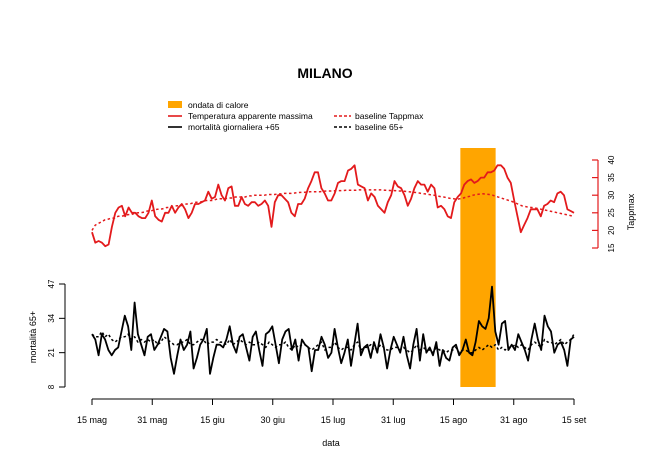 The width and height of the screenshot is (650, 464). What do you see at coordinates (33, 337) in the screenshot?
I see `mortality-axis-label: mortalità 65+` at bounding box center [33, 337].